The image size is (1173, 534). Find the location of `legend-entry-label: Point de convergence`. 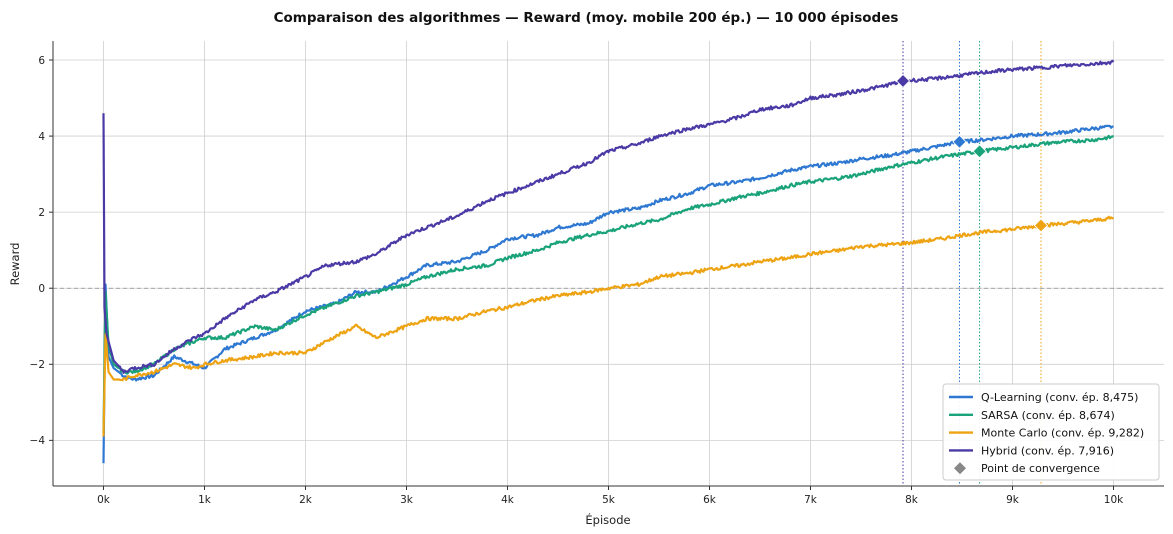

legend-entry-label: Point de convergence is located at coordinates (1040, 468).